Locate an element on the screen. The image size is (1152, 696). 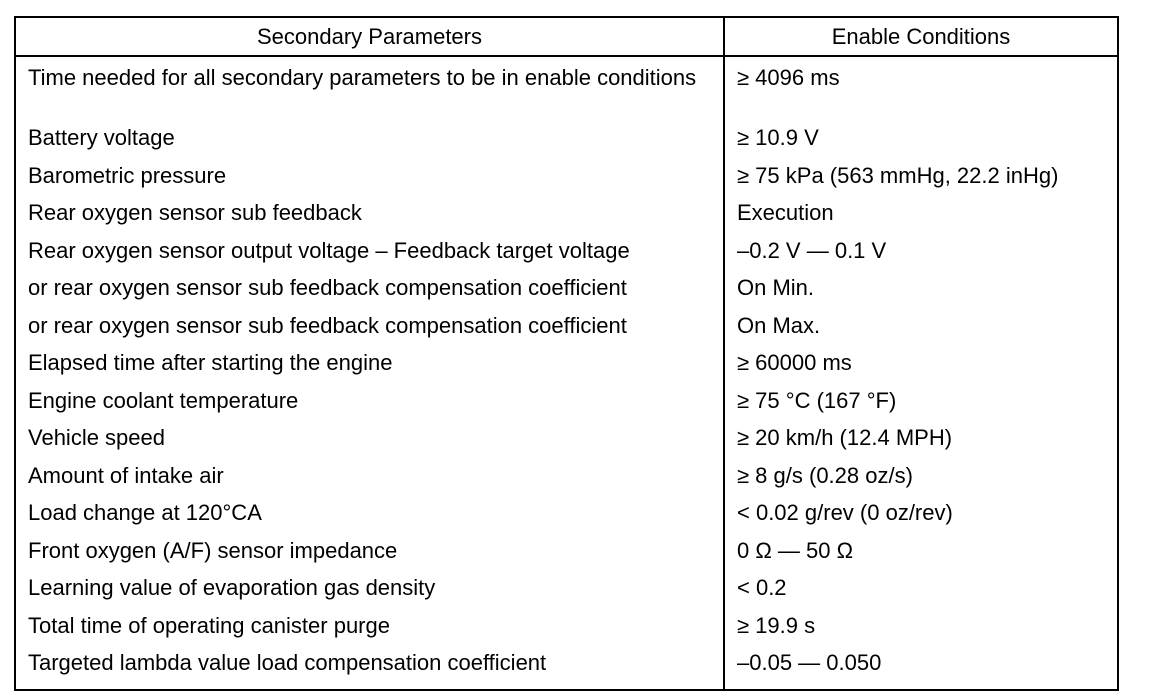
parameter-cell: Rear oxygen sensor sub feedback is located at coordinates (370, 217).